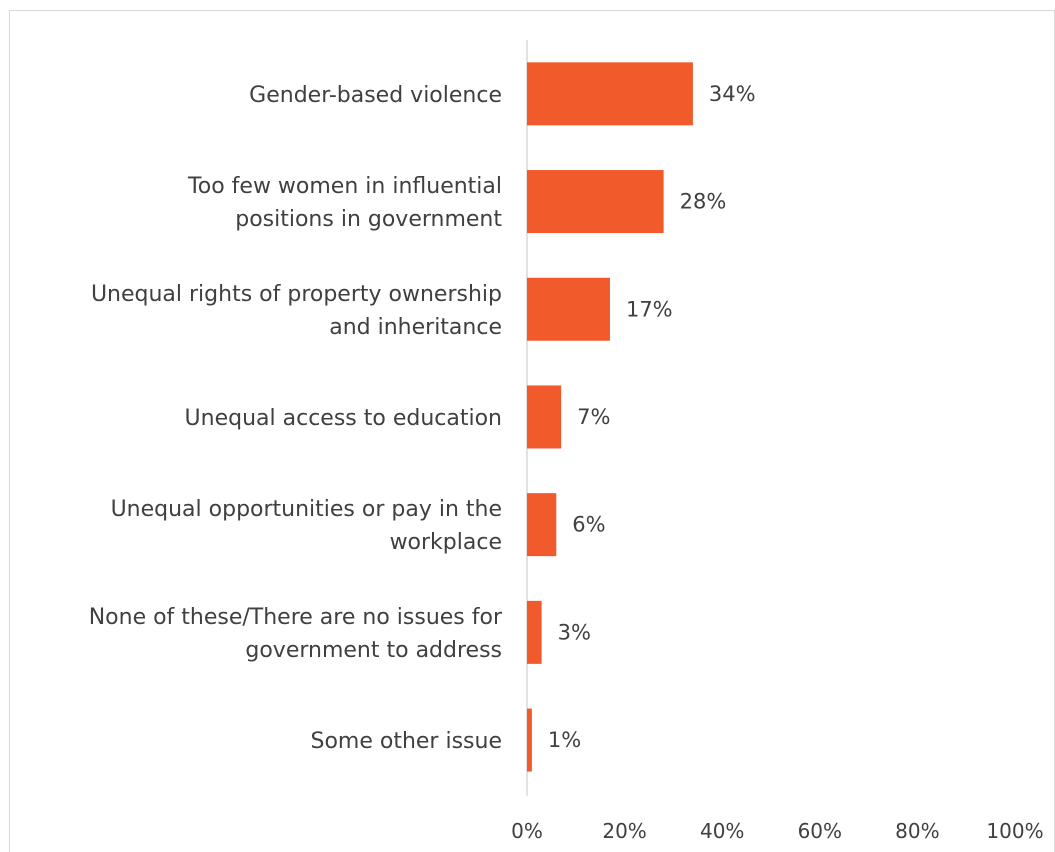 The width and height of the screenshot is (1055, 852). I want to click on category-label-line: Too few women in influential, so click(344, 186).